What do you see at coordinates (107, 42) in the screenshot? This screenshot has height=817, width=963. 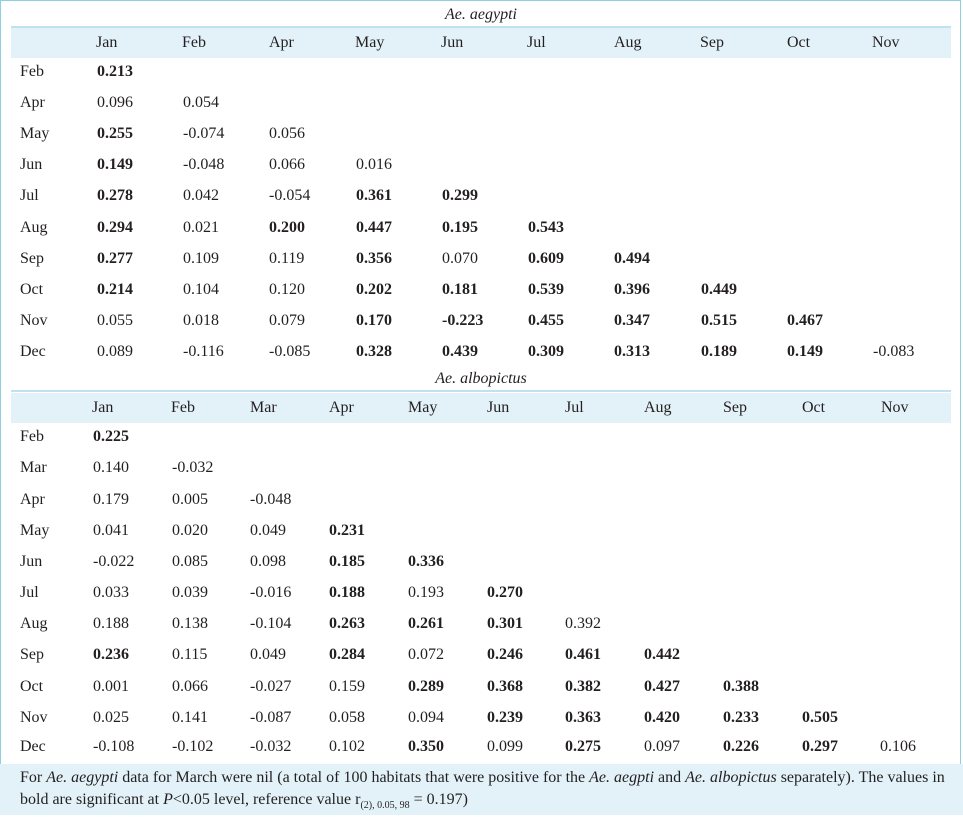 I see `aegypti-col-header: Jan` at bounding box center [107, 42].